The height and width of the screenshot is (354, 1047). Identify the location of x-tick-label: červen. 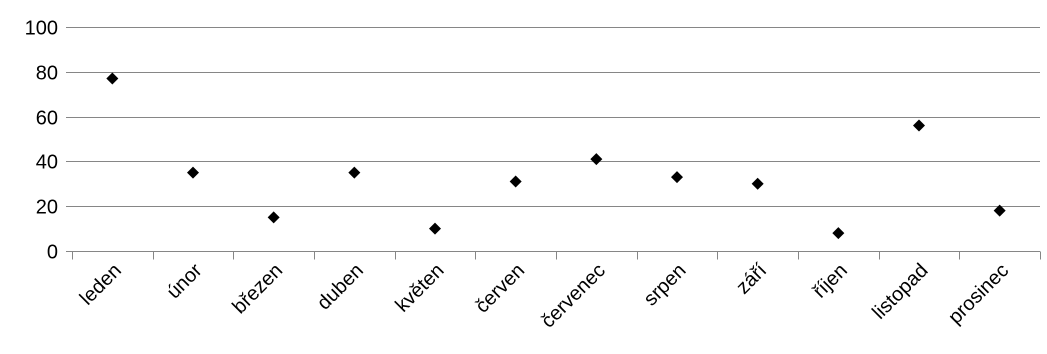
(500, 288).